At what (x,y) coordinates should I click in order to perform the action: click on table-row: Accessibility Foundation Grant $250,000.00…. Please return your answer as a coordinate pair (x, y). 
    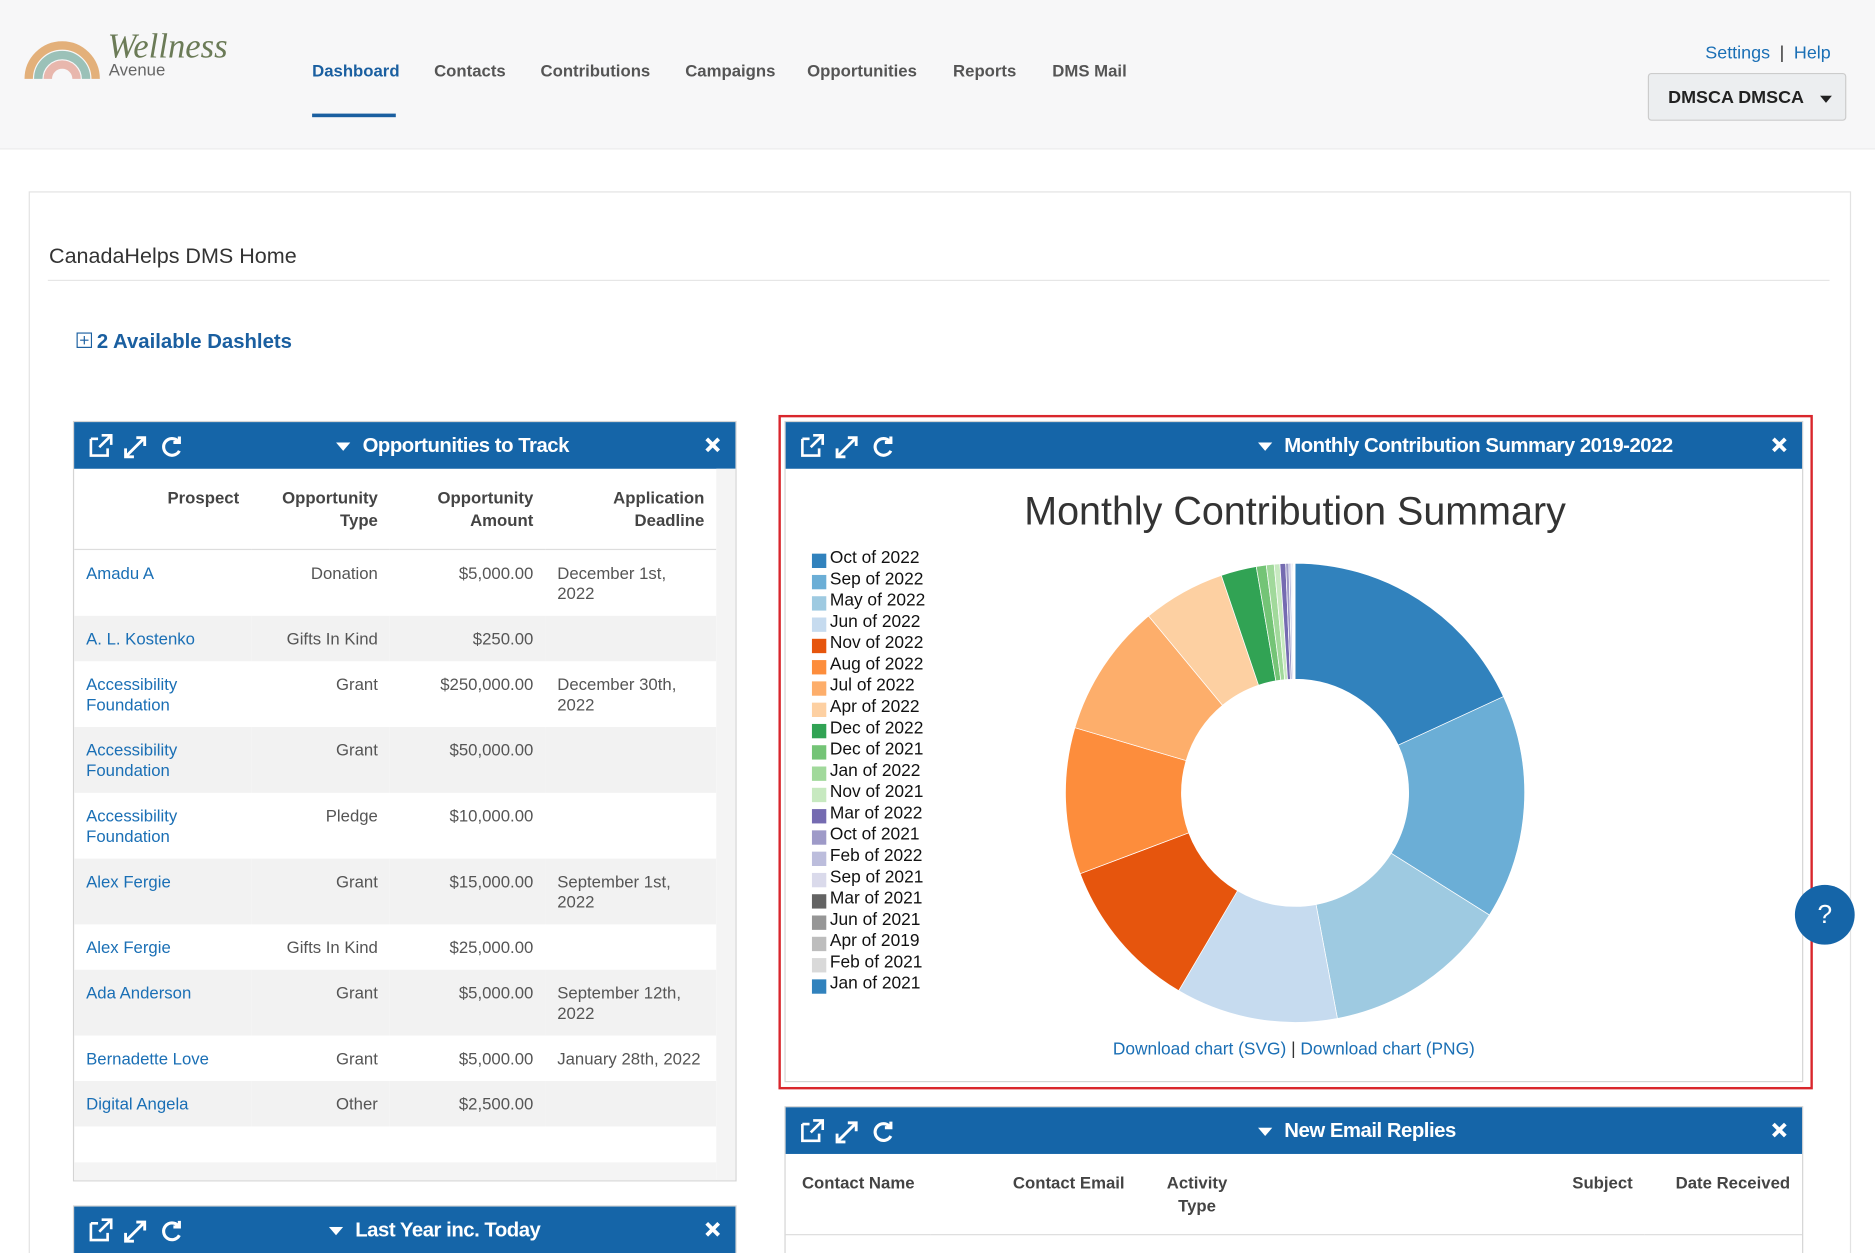
    Looking at the image, I should click on (395, 694).